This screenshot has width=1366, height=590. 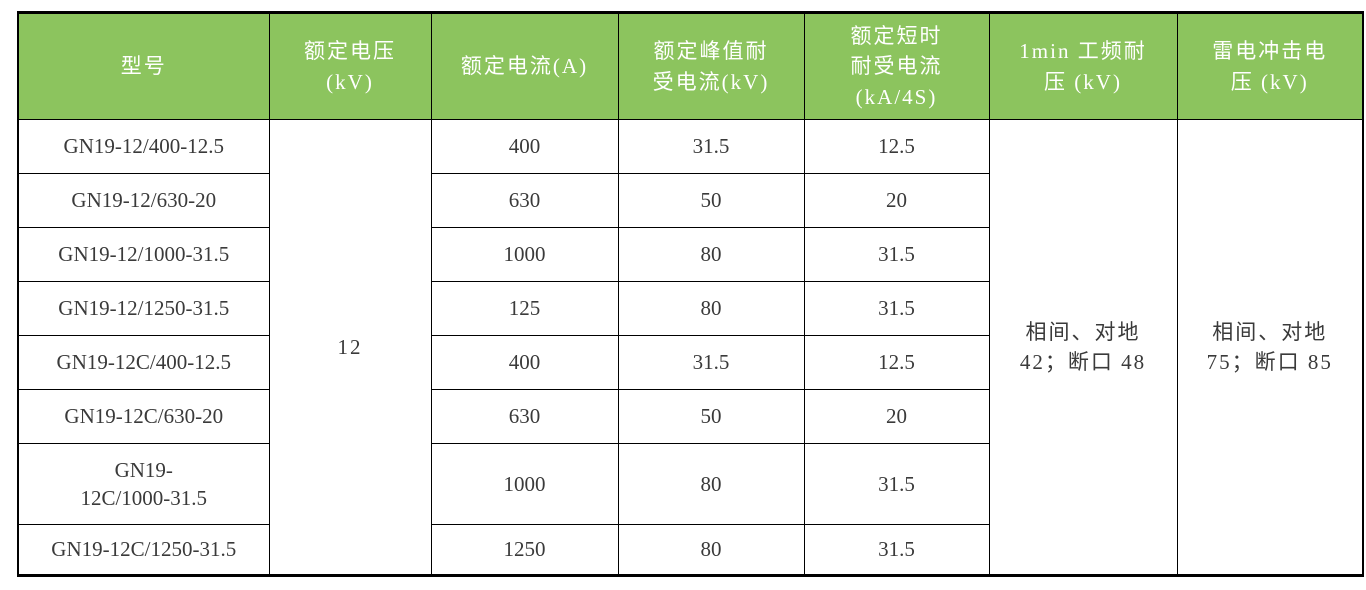 I want to click on header-rated-voltage: 额定电压 (kV), so click(x=350, y=66).